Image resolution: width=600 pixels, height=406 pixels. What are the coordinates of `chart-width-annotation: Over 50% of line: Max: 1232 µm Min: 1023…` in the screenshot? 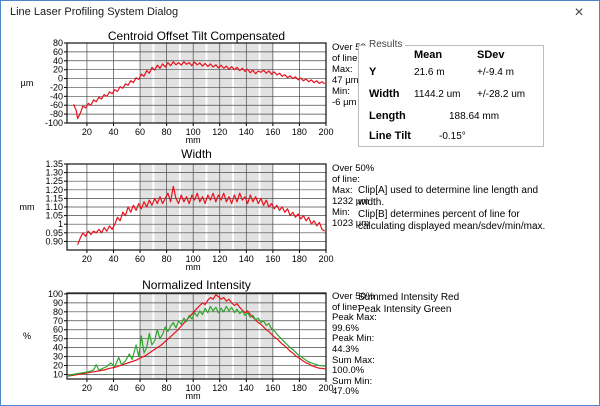 It's located at (353, 196).